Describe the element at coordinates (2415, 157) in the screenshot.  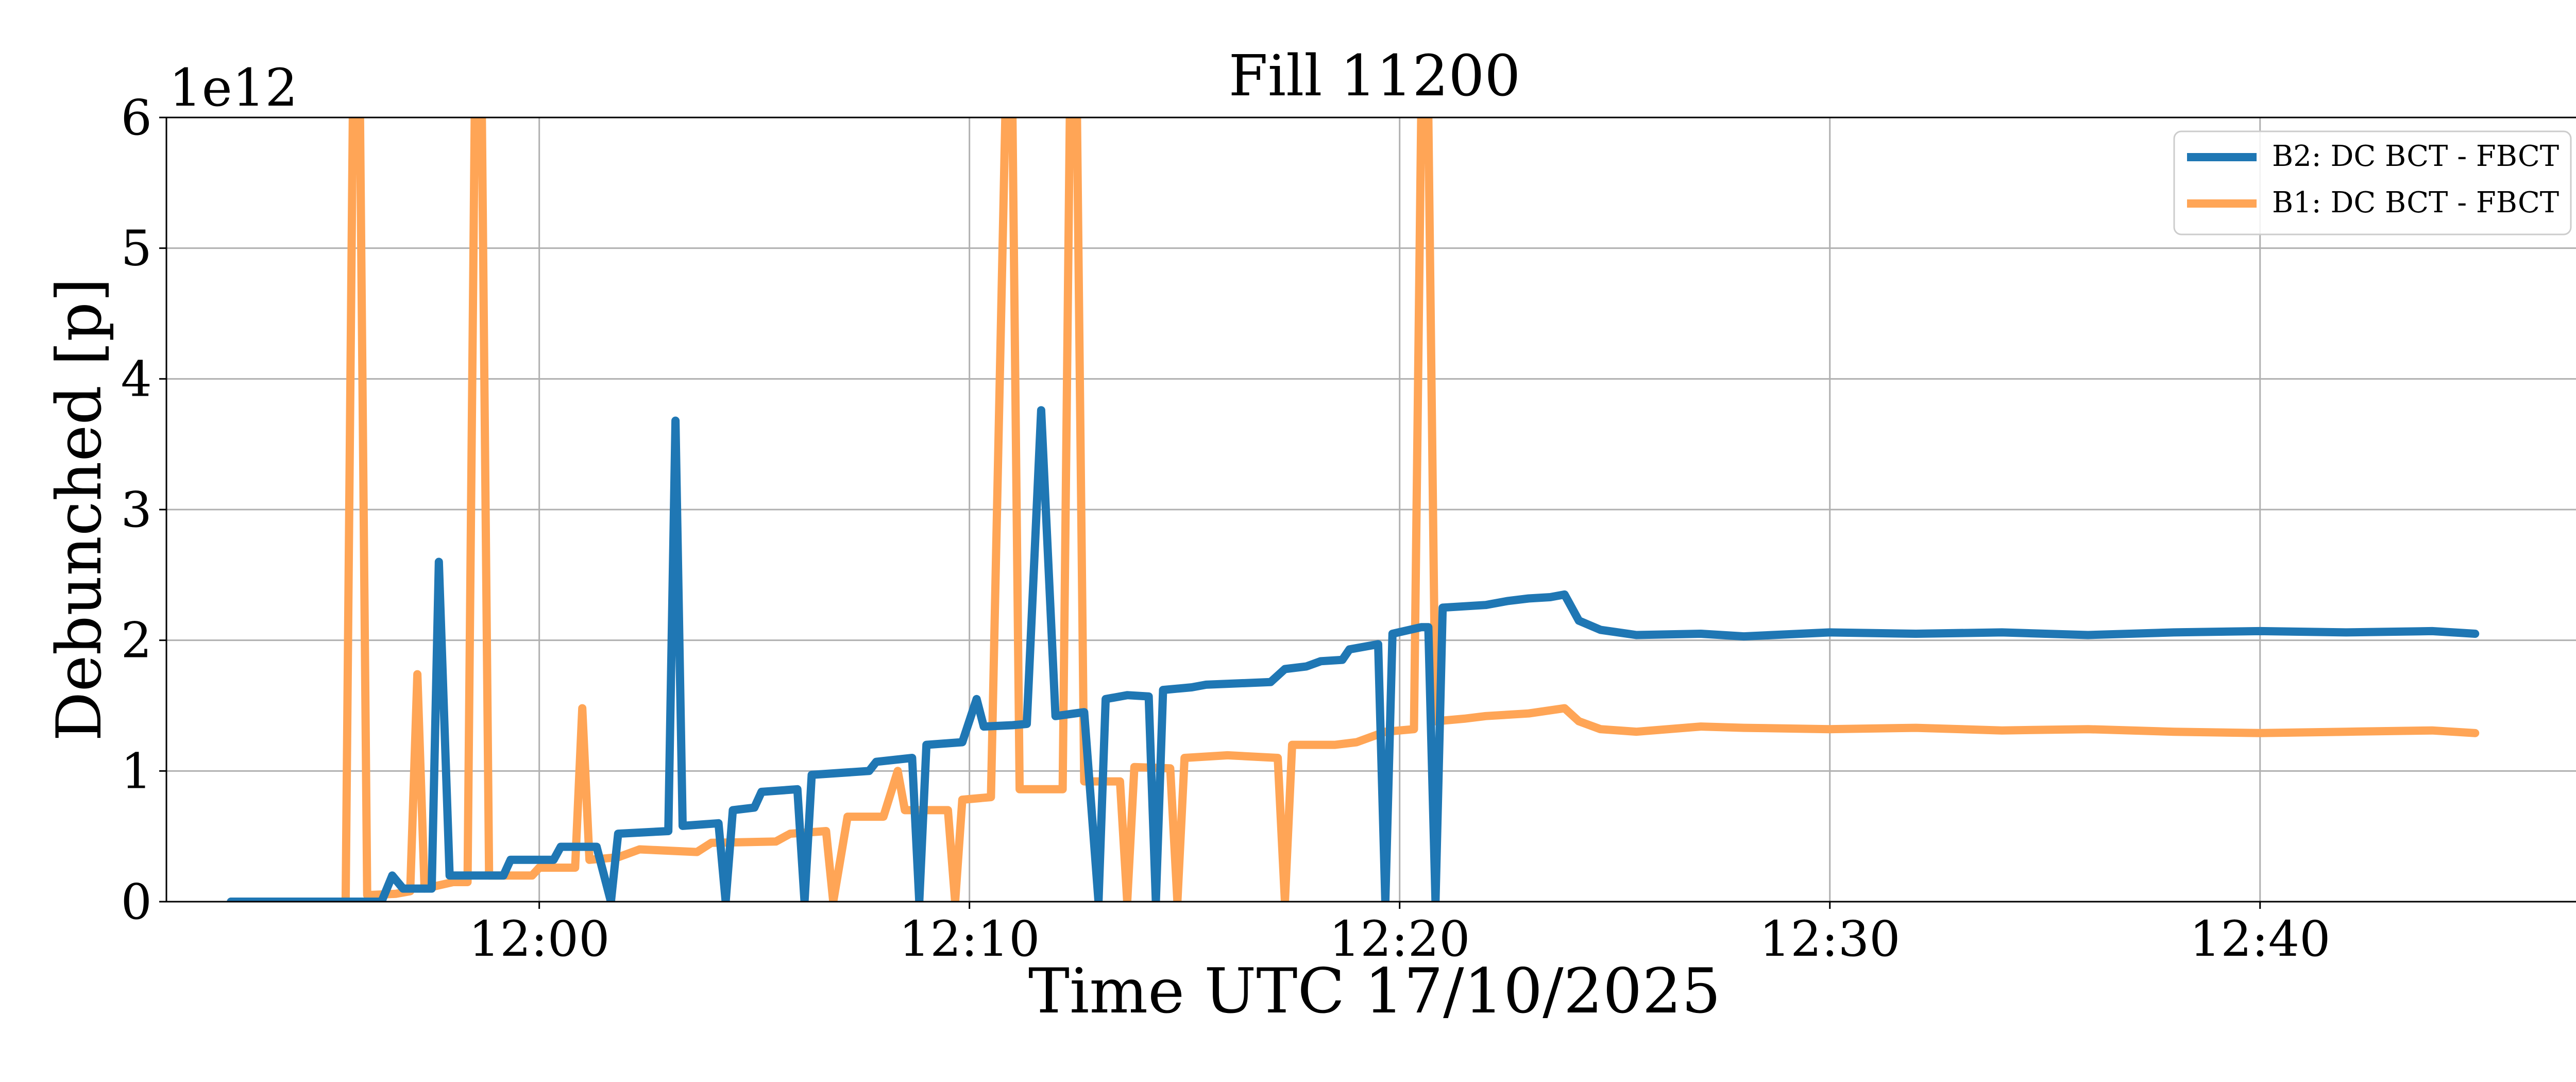
I see `legend-label-b2: B2: DC BCT - FBCT` at that location.